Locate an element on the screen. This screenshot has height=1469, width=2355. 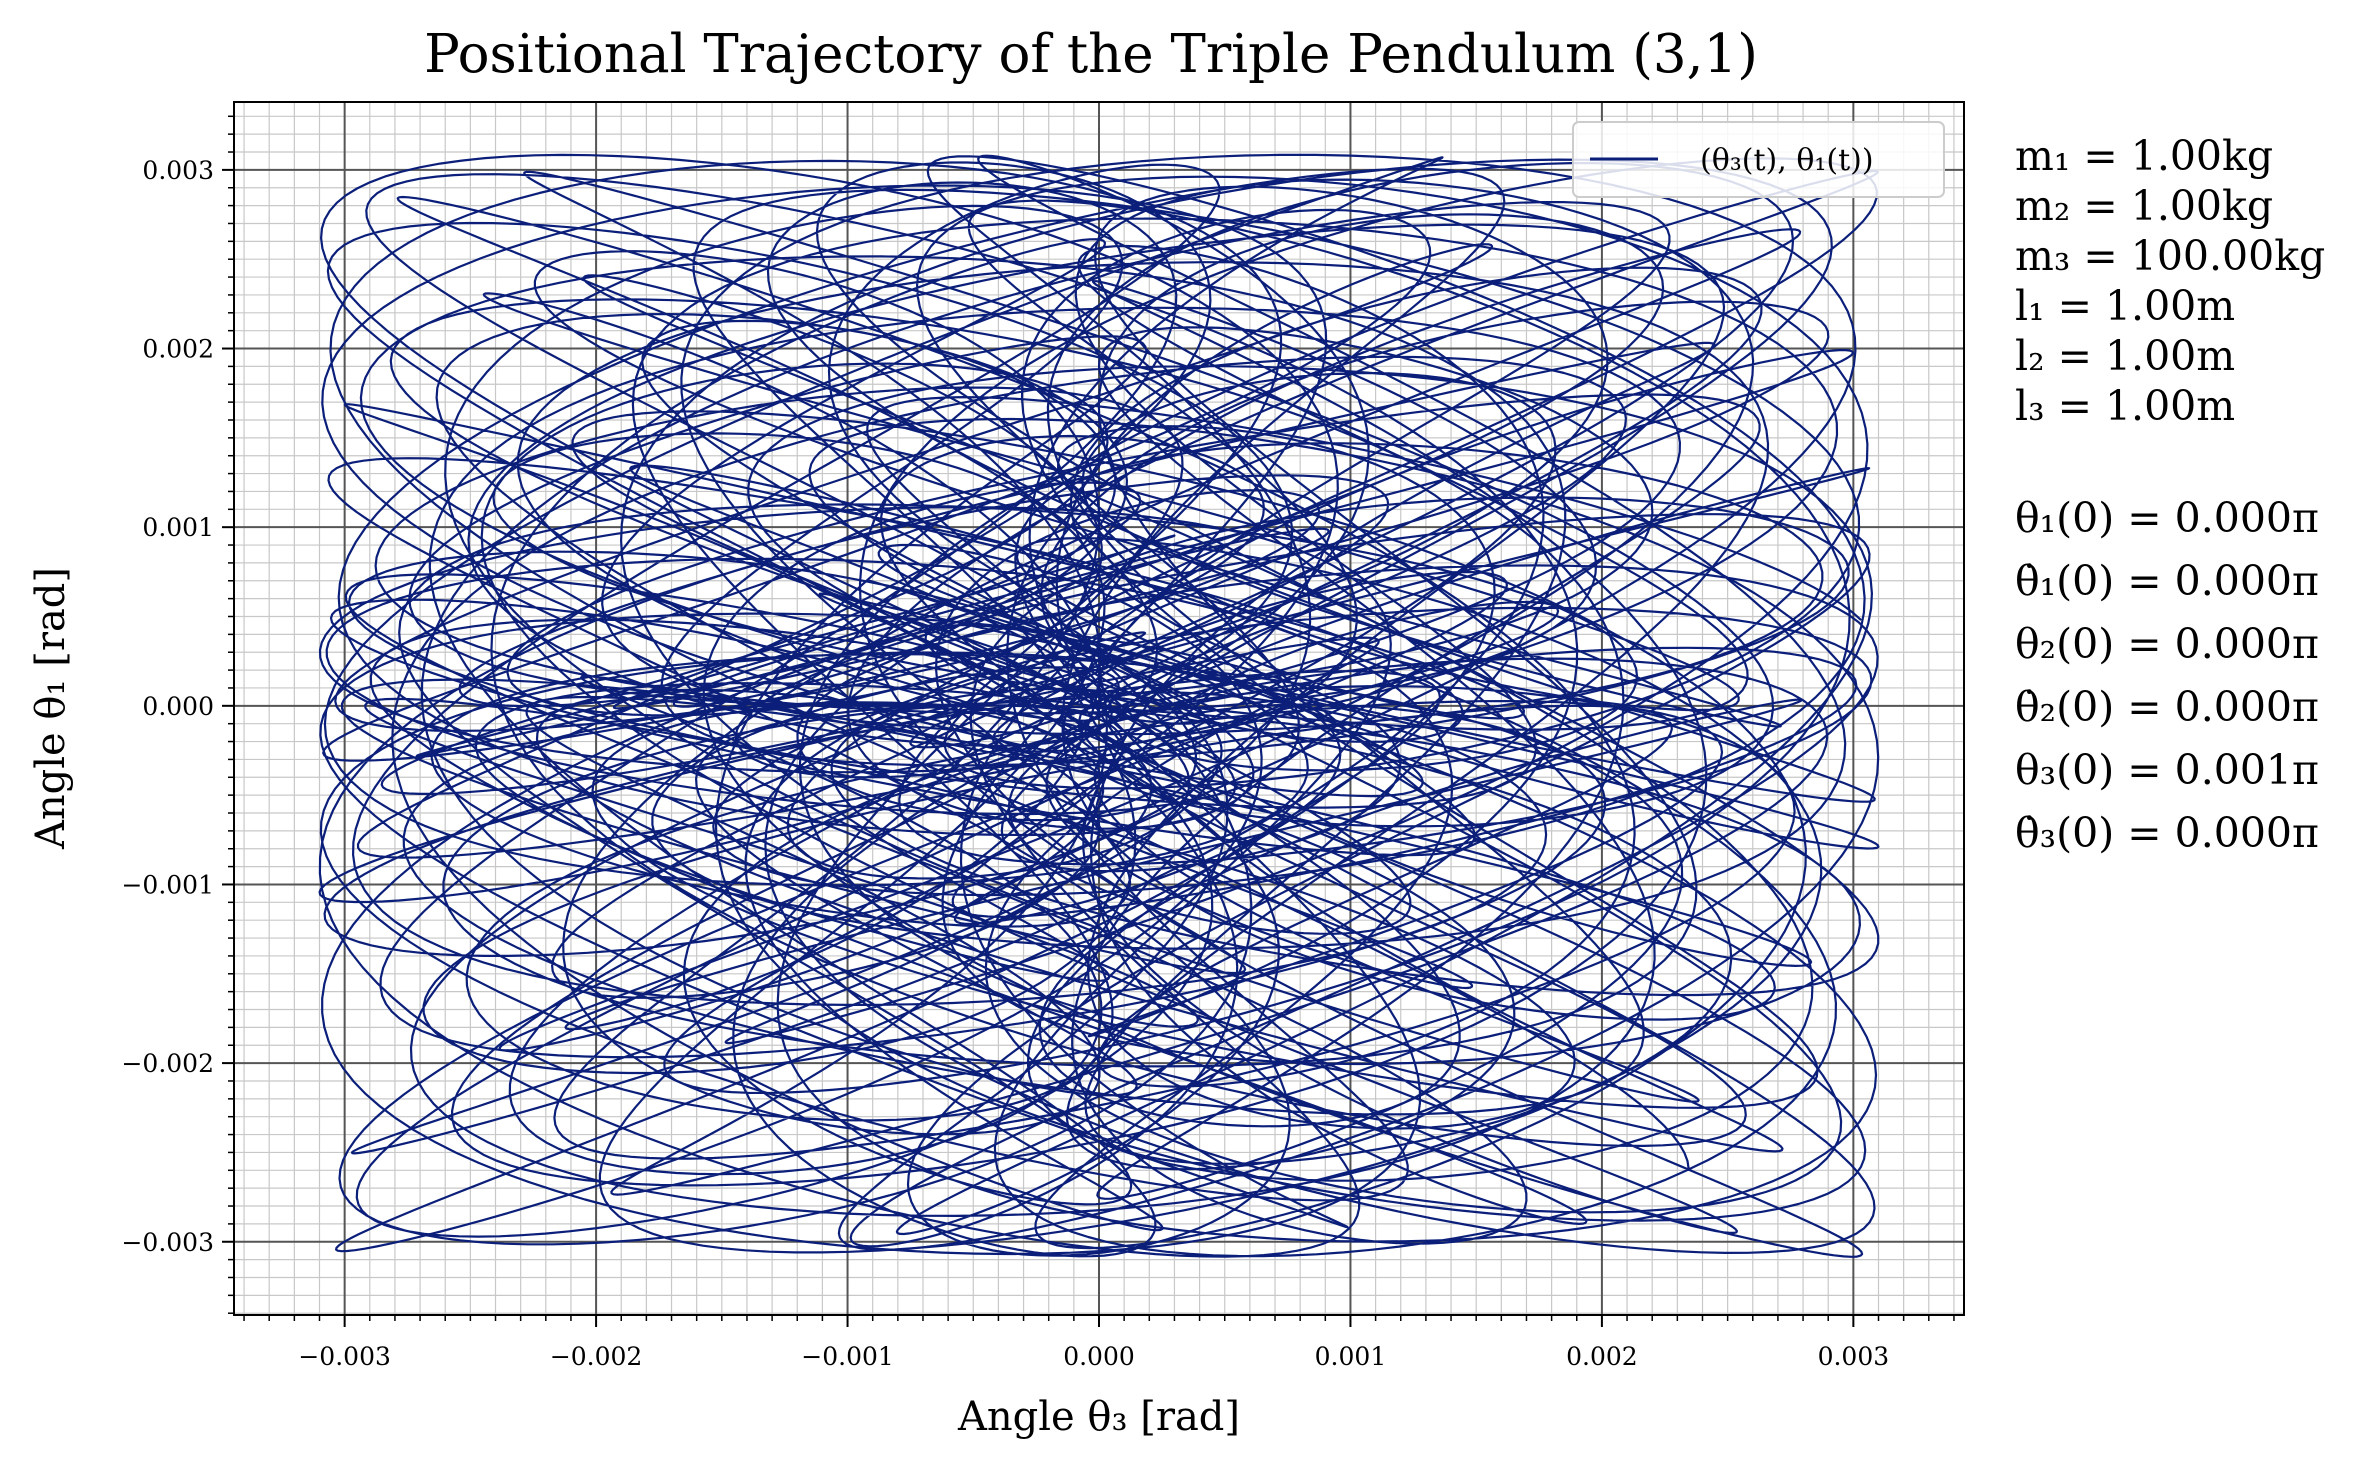
parameter-line: θ₁(0) = 0.000π is located at coordinates (2167, 518).